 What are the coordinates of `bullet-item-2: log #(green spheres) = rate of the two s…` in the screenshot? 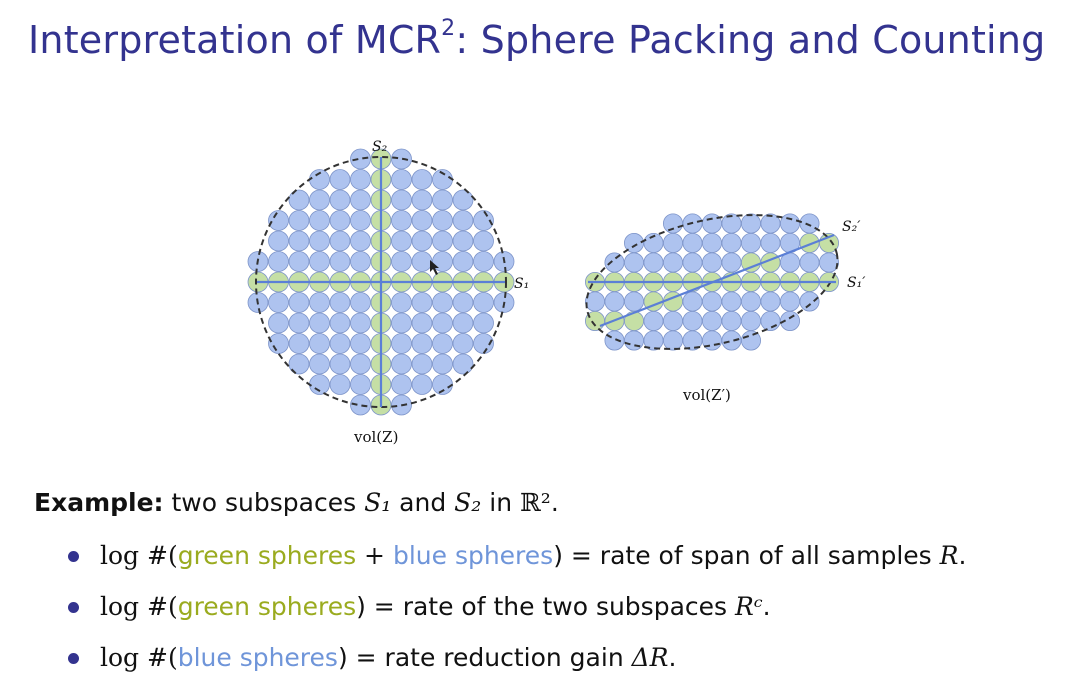 It's located at (516, 612).